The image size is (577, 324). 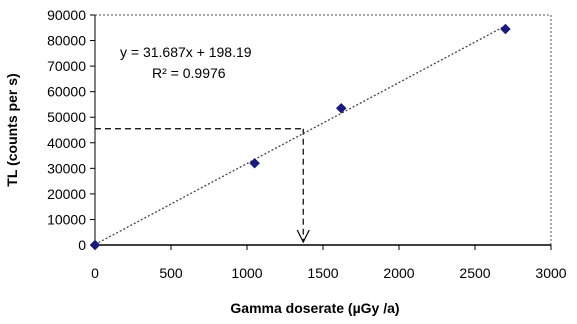 I want to click on y-tick-label: 10000, so click(x=66, y=219).